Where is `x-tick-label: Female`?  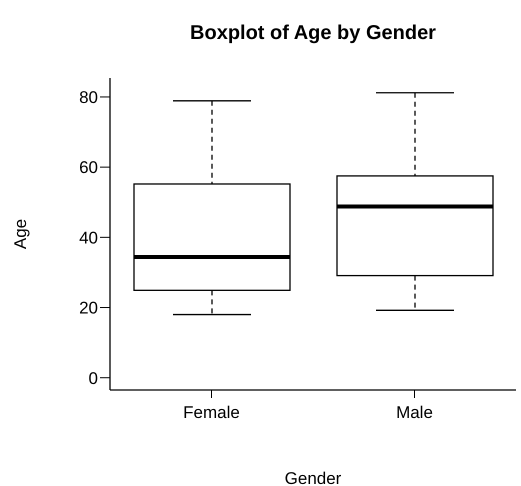 x-tick-label: Female is located at coordinates (211, 412).